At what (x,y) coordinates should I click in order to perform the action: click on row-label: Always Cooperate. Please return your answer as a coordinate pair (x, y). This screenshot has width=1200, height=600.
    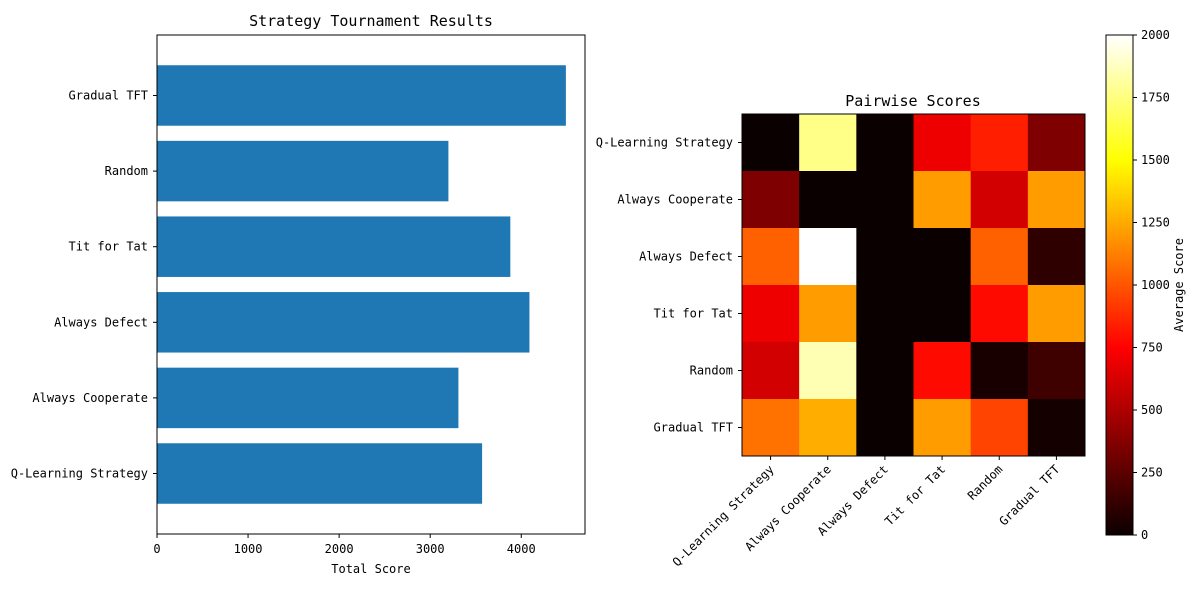
    Looking at the image, I should click on (675, 200).